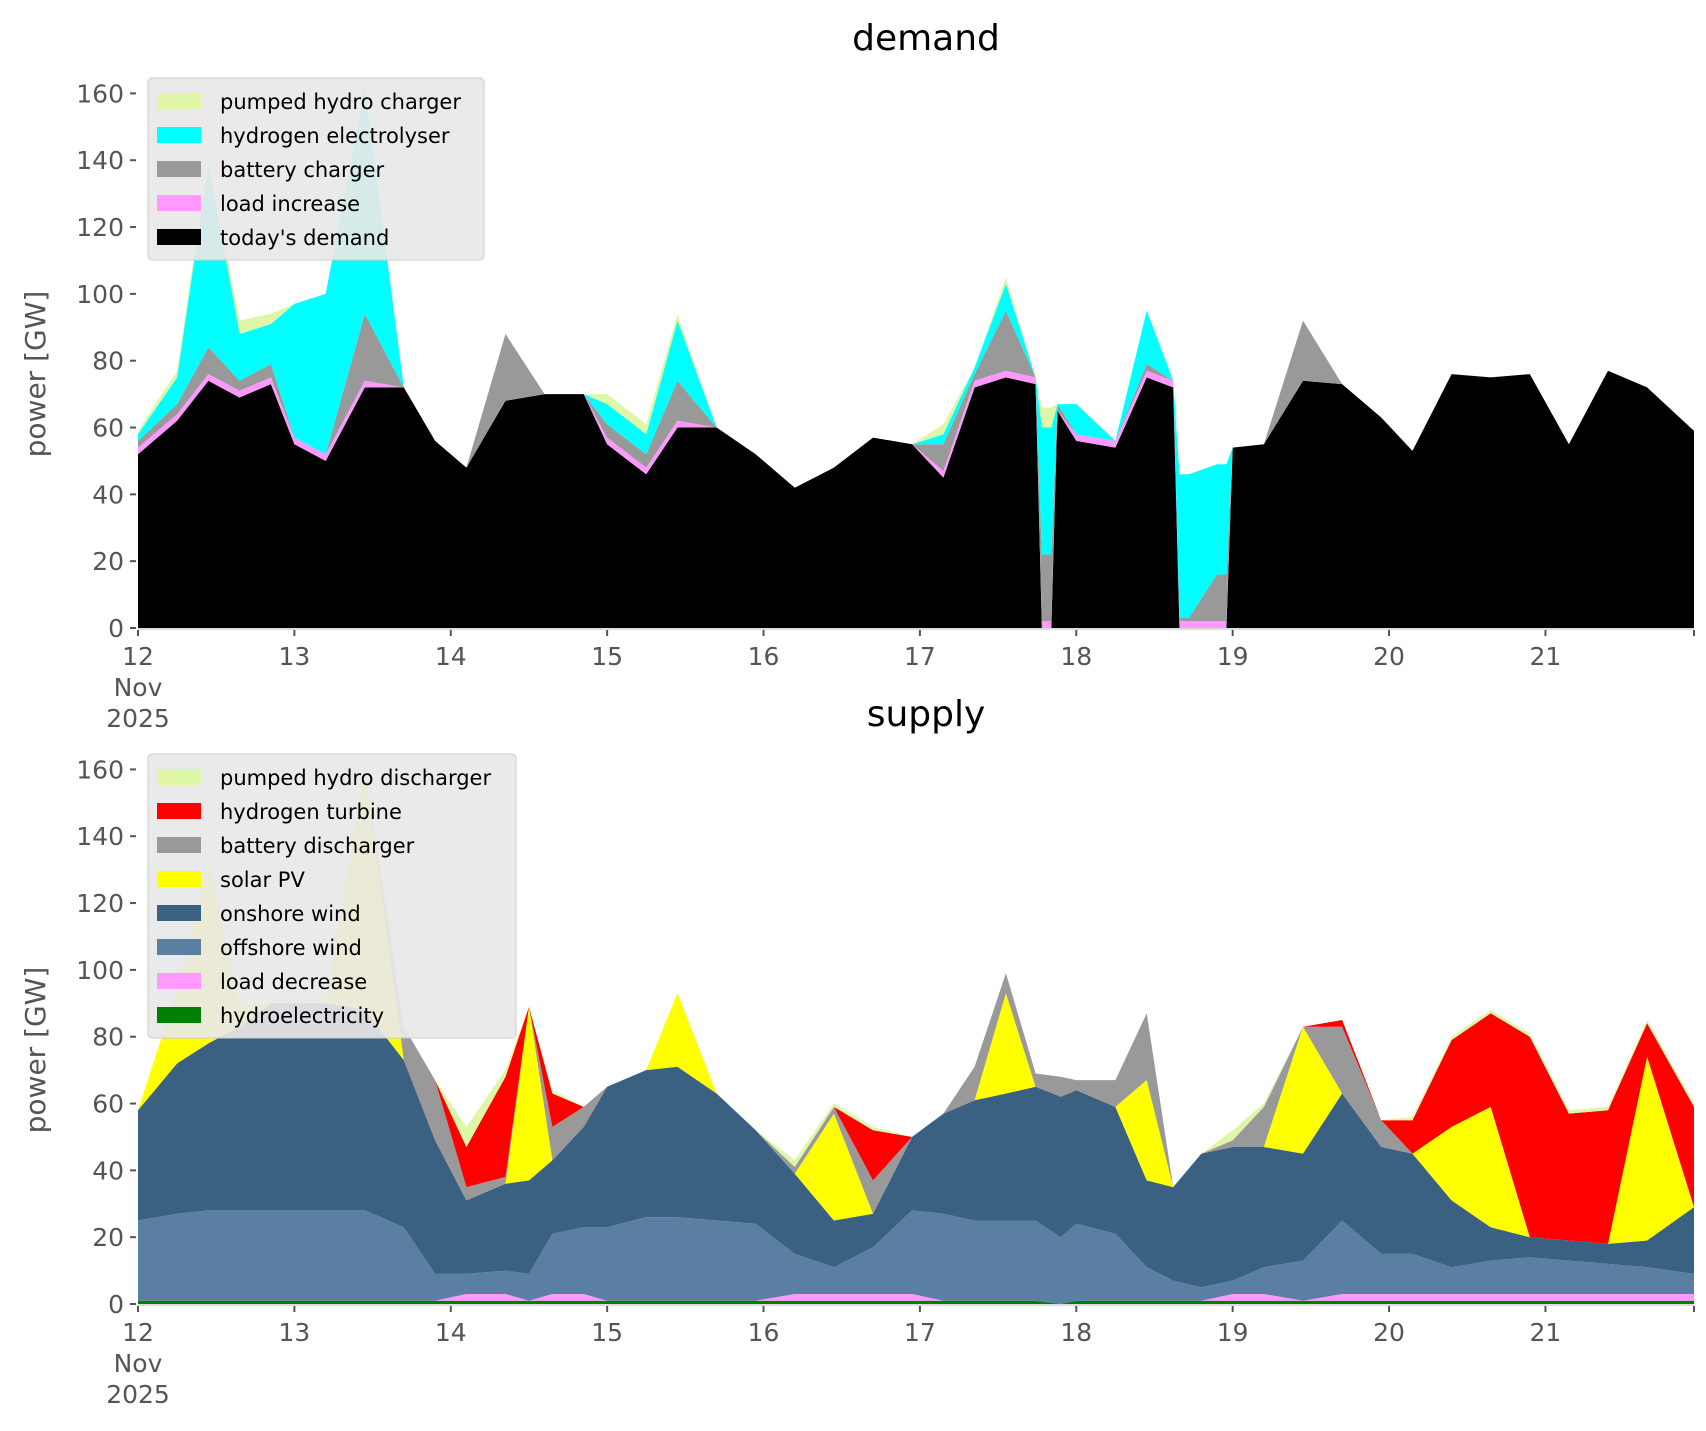  What do you see at coordinates (179, 913) in the screenshot?
I see `legend-swatch-onshore-wind` at bounding box center [179, 913].